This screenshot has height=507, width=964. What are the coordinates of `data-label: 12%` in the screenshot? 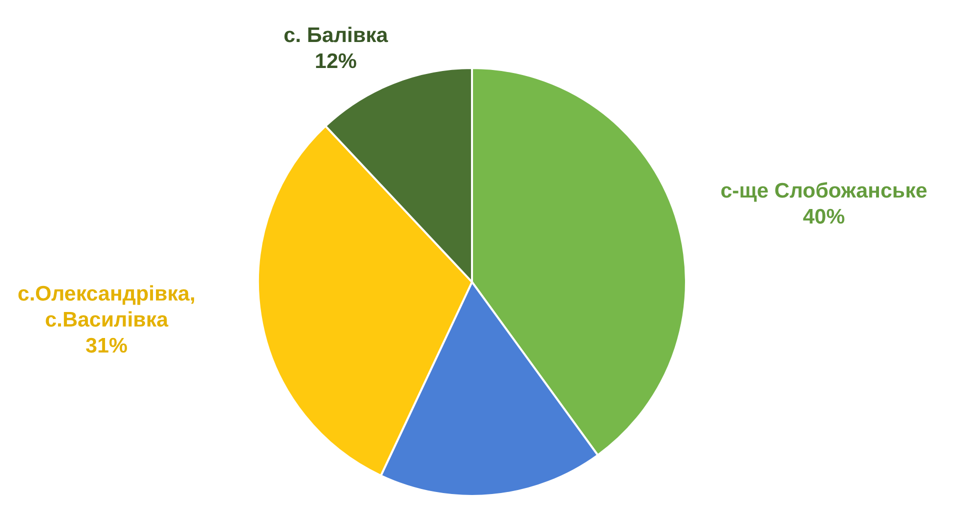 It's located at (336, 62).